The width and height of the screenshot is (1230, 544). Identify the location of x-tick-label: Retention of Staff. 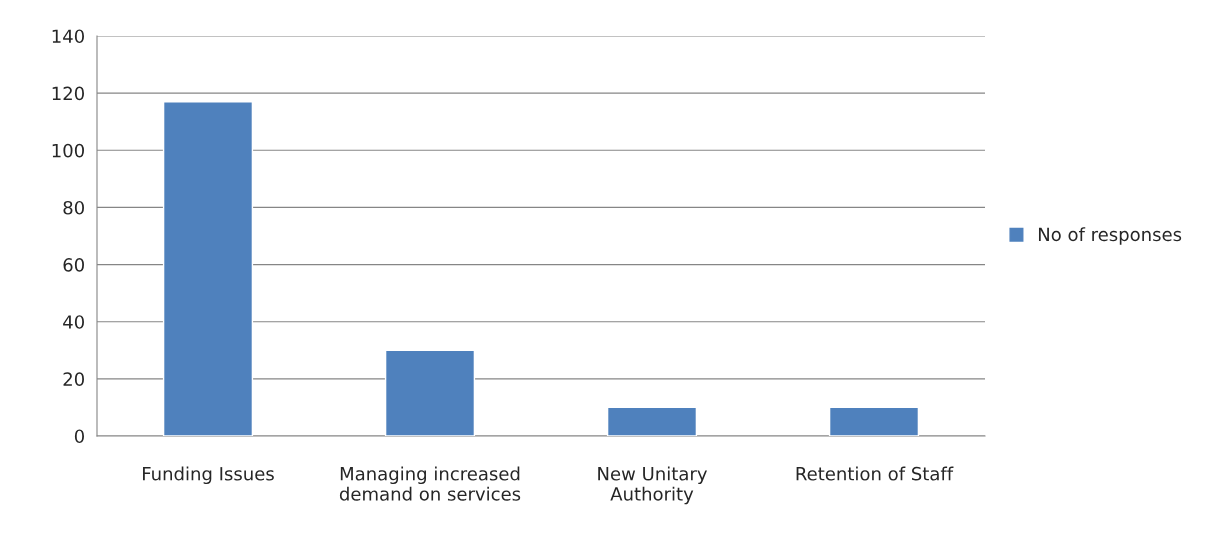
(875, 473).